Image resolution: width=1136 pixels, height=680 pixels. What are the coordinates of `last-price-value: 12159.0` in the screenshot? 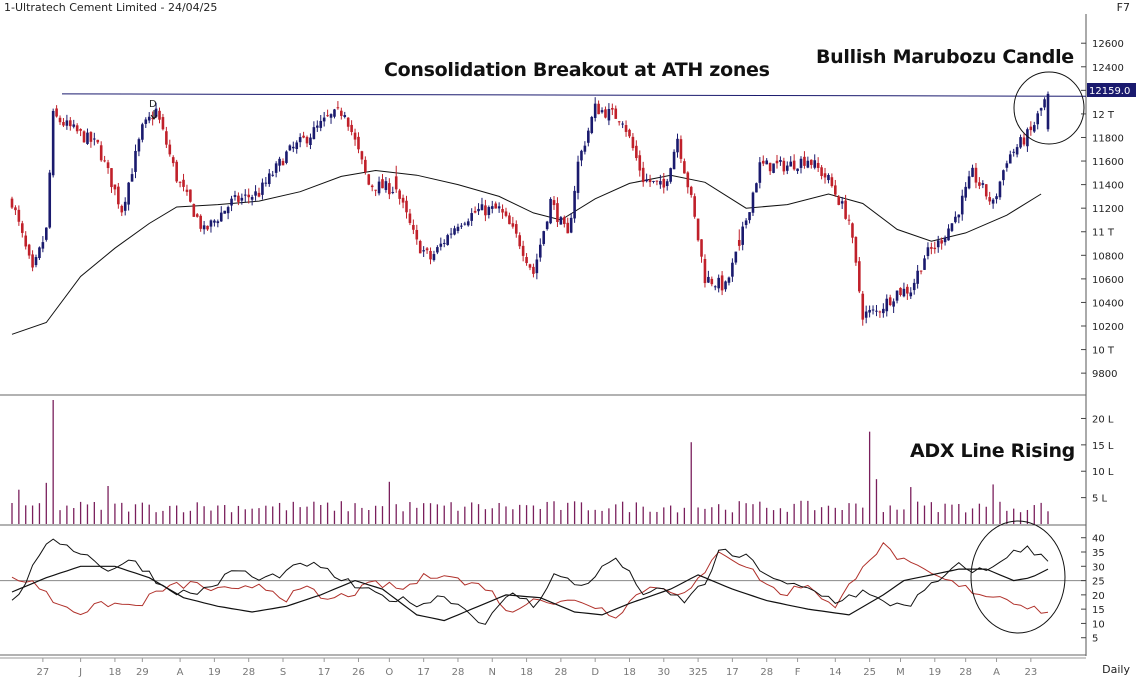 It's located at (1109, 91).